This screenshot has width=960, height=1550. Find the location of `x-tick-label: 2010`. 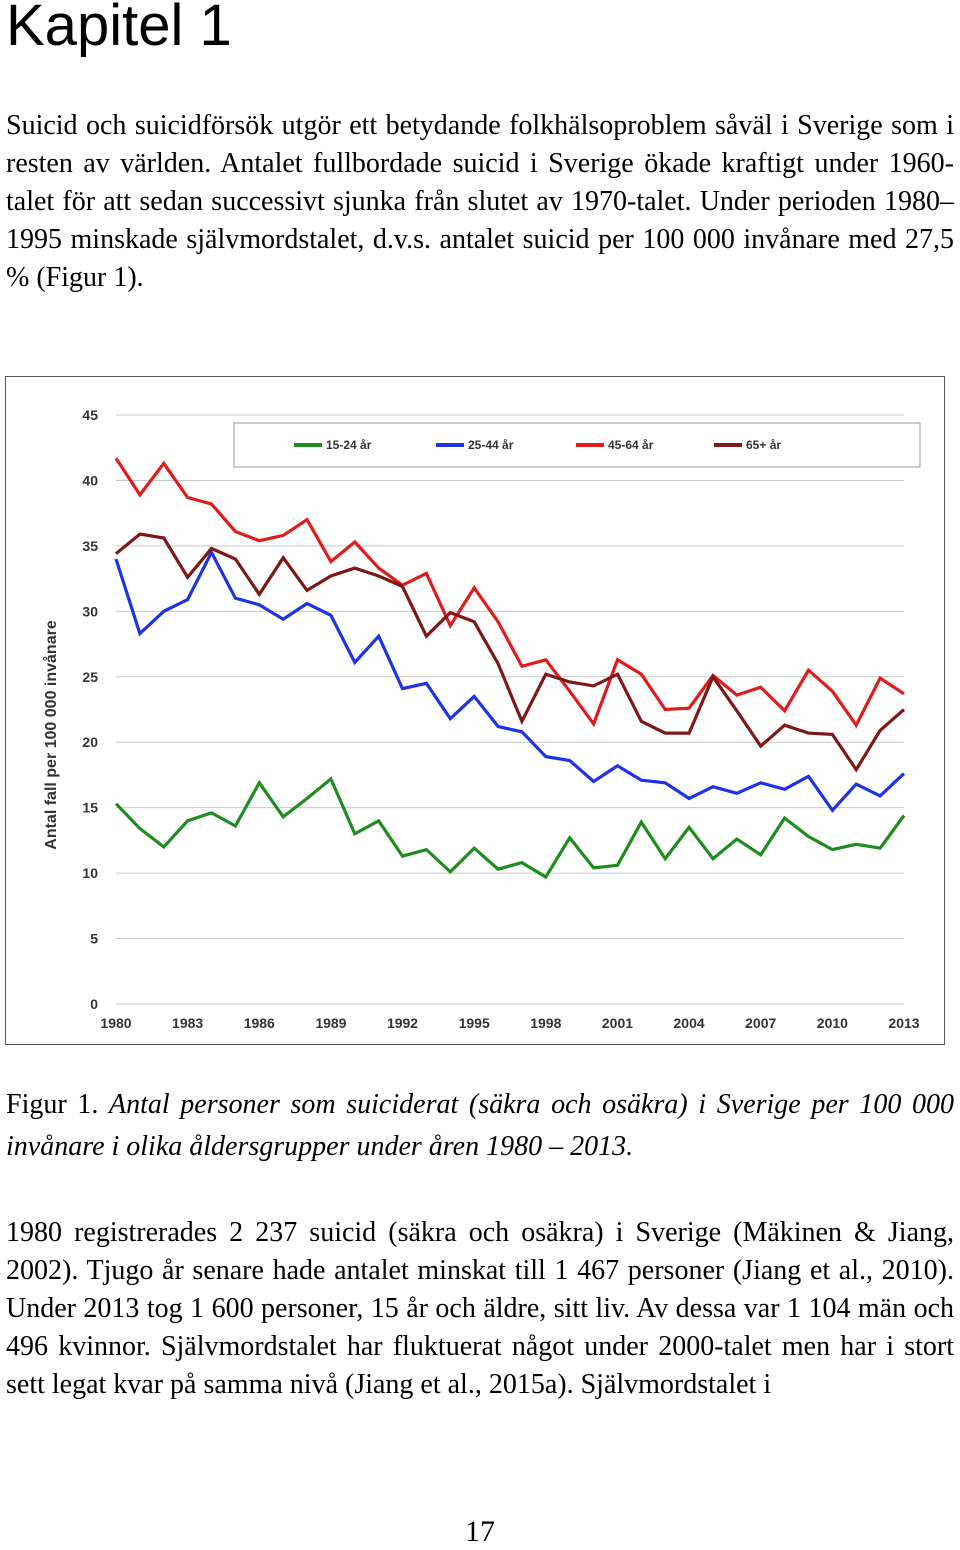

x-tick-label: 2010 is located at coordinates (832, 1023).